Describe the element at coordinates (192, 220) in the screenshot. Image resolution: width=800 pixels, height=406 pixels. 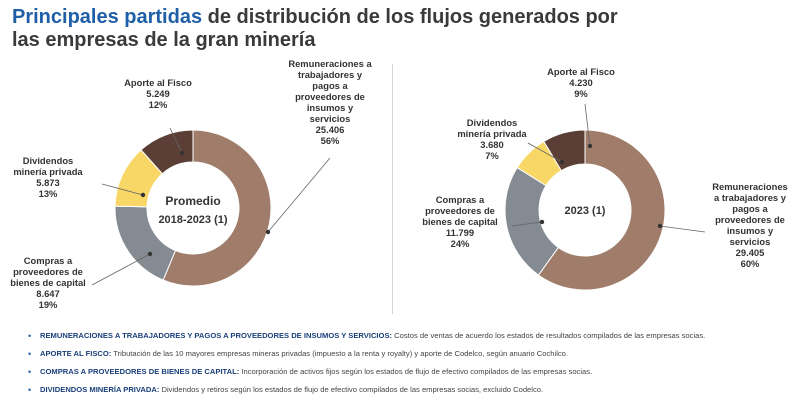
I see `chart-center-subtitle: 2018-2023 (1)` at that location.